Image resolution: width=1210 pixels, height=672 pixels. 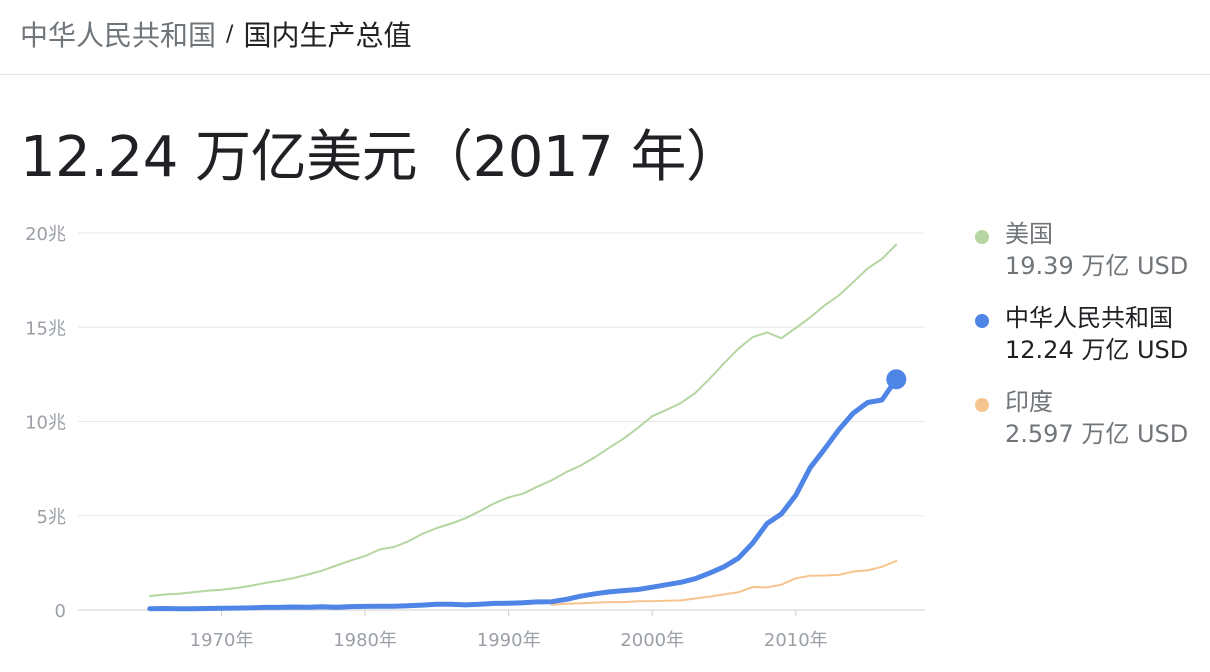 I want to click on x-tick-label: 2010年, so click(x=796, y=640).